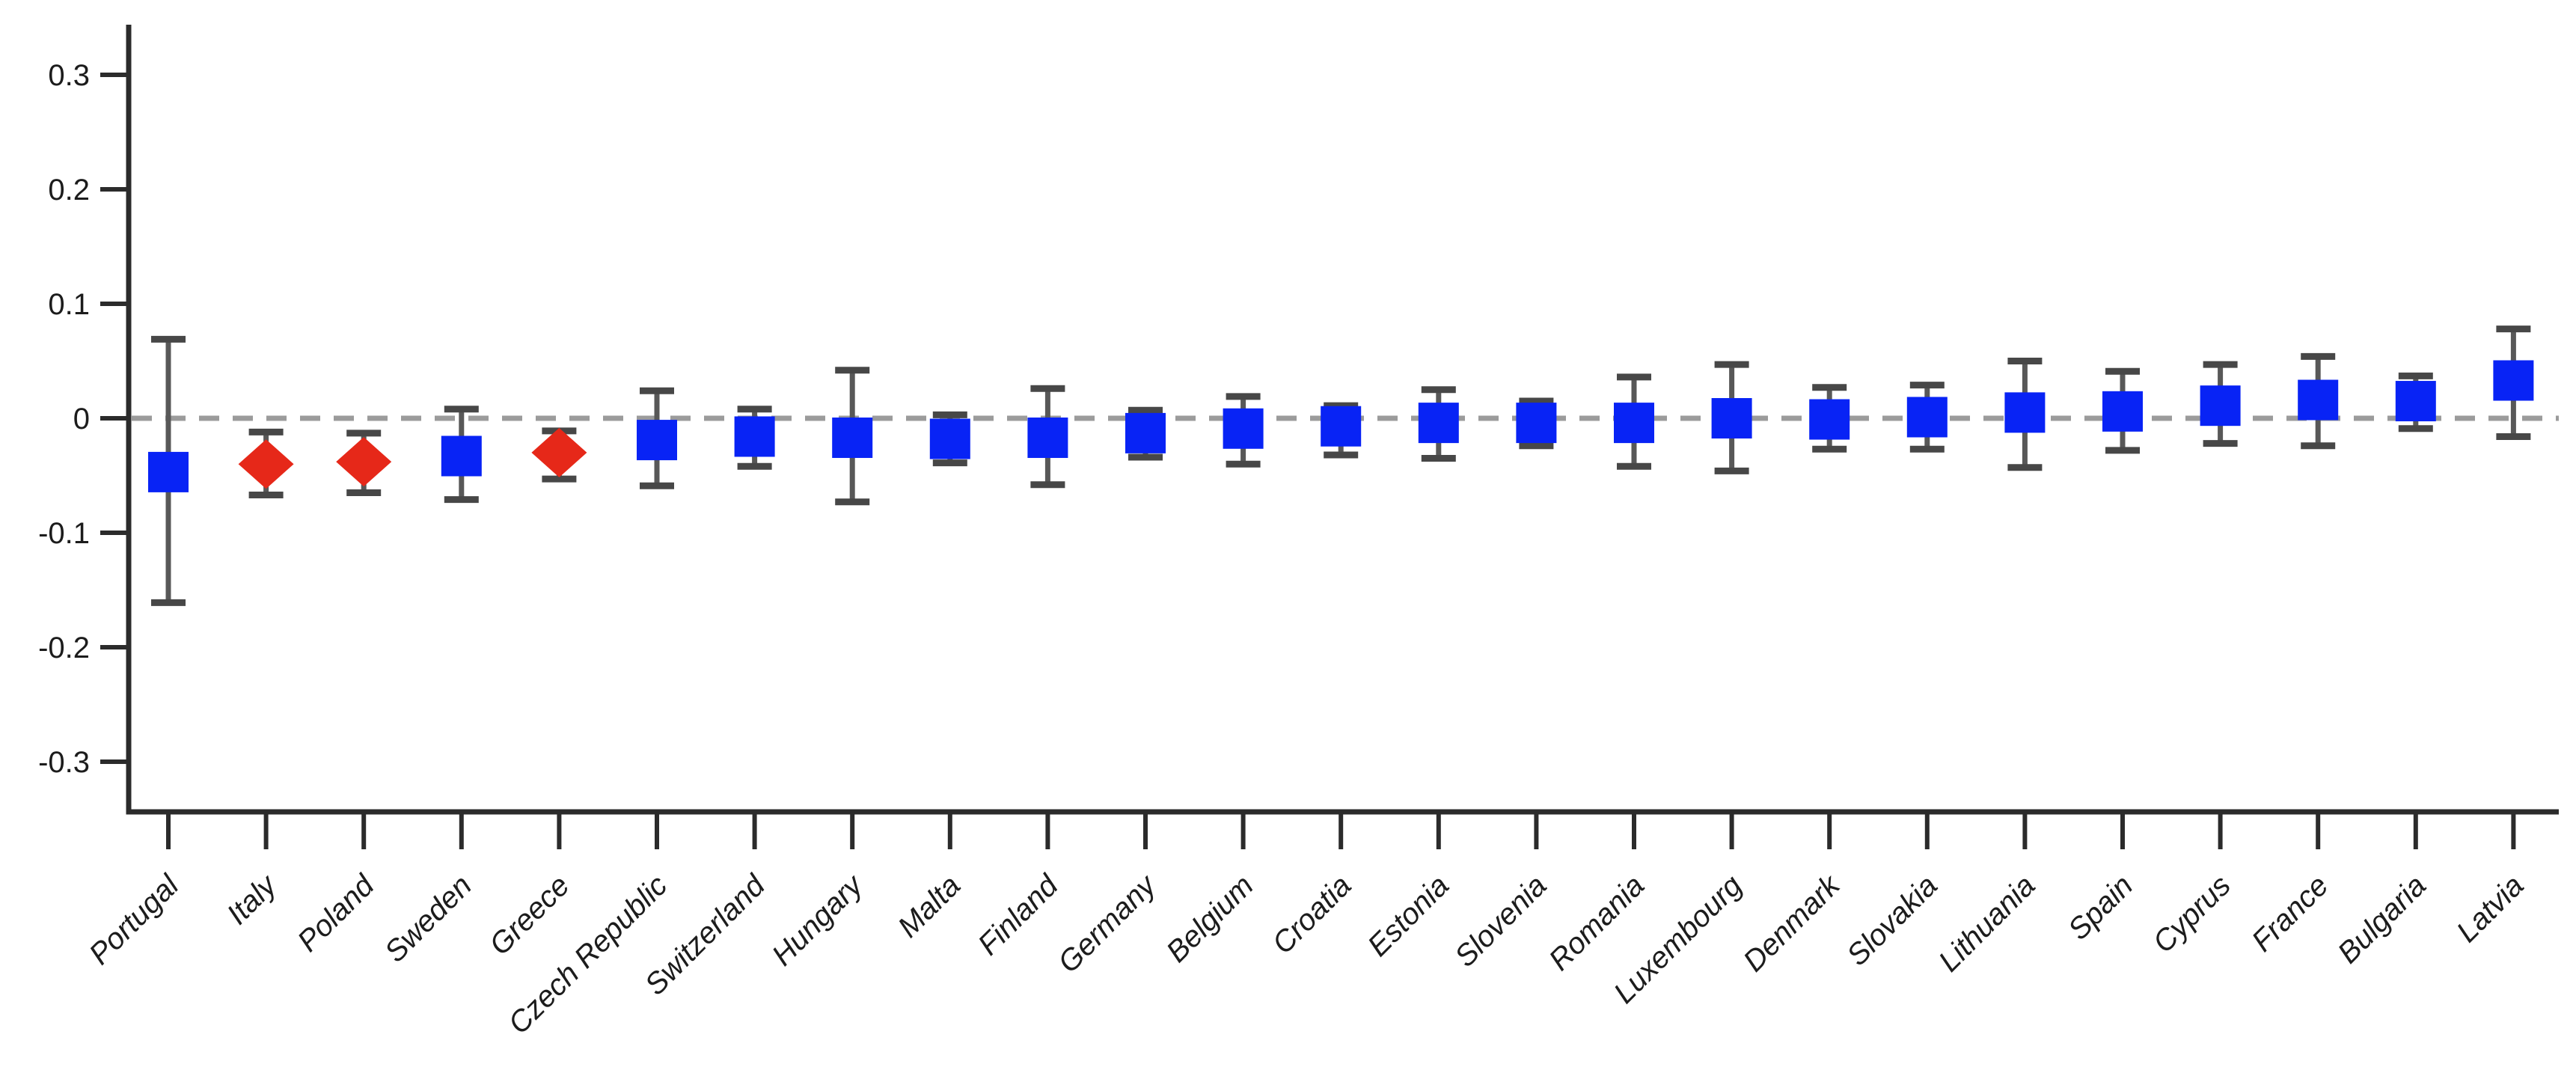  I want to click on y-axis-tick-label: 0.1, so click(69, 304).